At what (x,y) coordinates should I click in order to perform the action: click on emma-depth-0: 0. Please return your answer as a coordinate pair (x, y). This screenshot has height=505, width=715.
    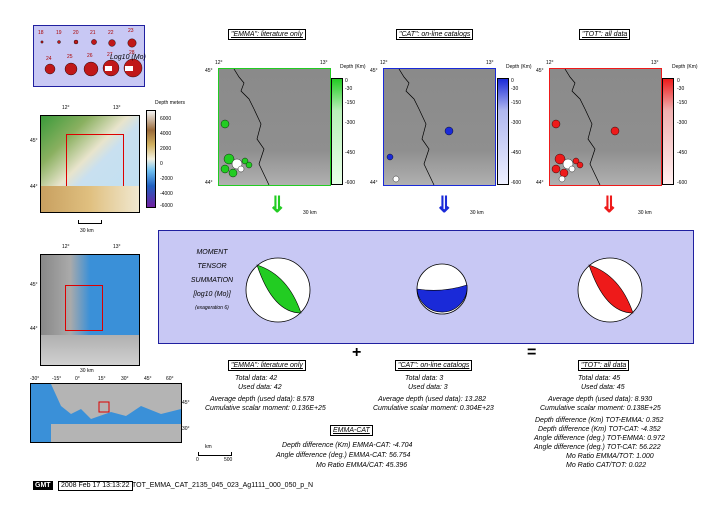
    Looking at the image, I should click on (346, 81).